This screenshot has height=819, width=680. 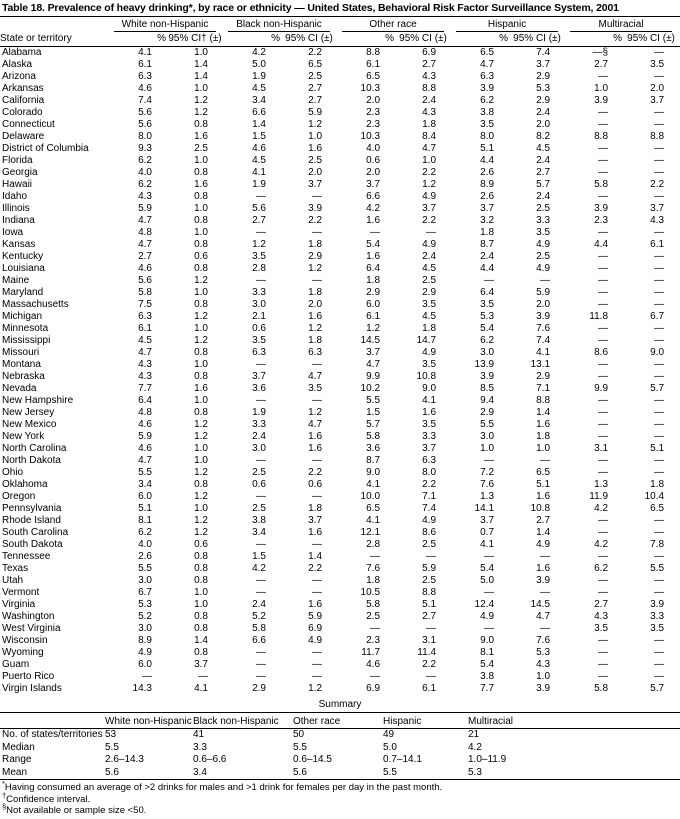 What do you see at coordinates (23, 376) in the screenshot?
I see `state-cell: Nebraska` at bounding box center [23, 376].